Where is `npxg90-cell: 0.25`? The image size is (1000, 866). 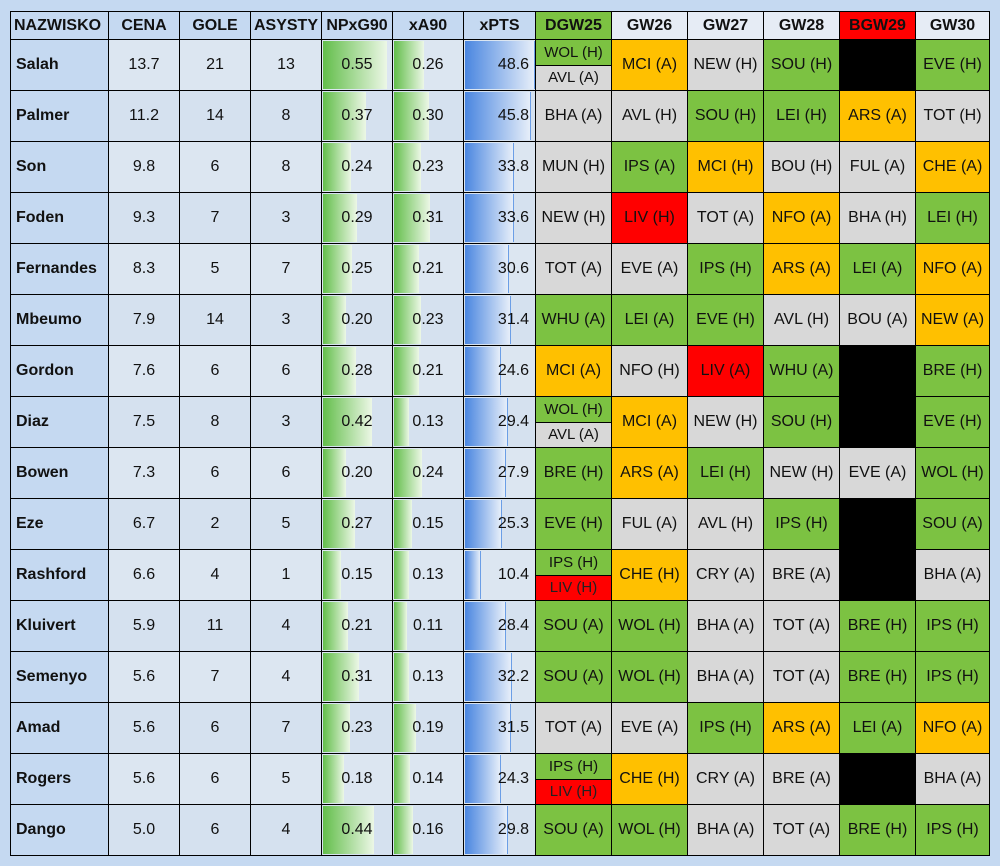 npxg90-cell: 0.25 is located at coordinates (357, 269).